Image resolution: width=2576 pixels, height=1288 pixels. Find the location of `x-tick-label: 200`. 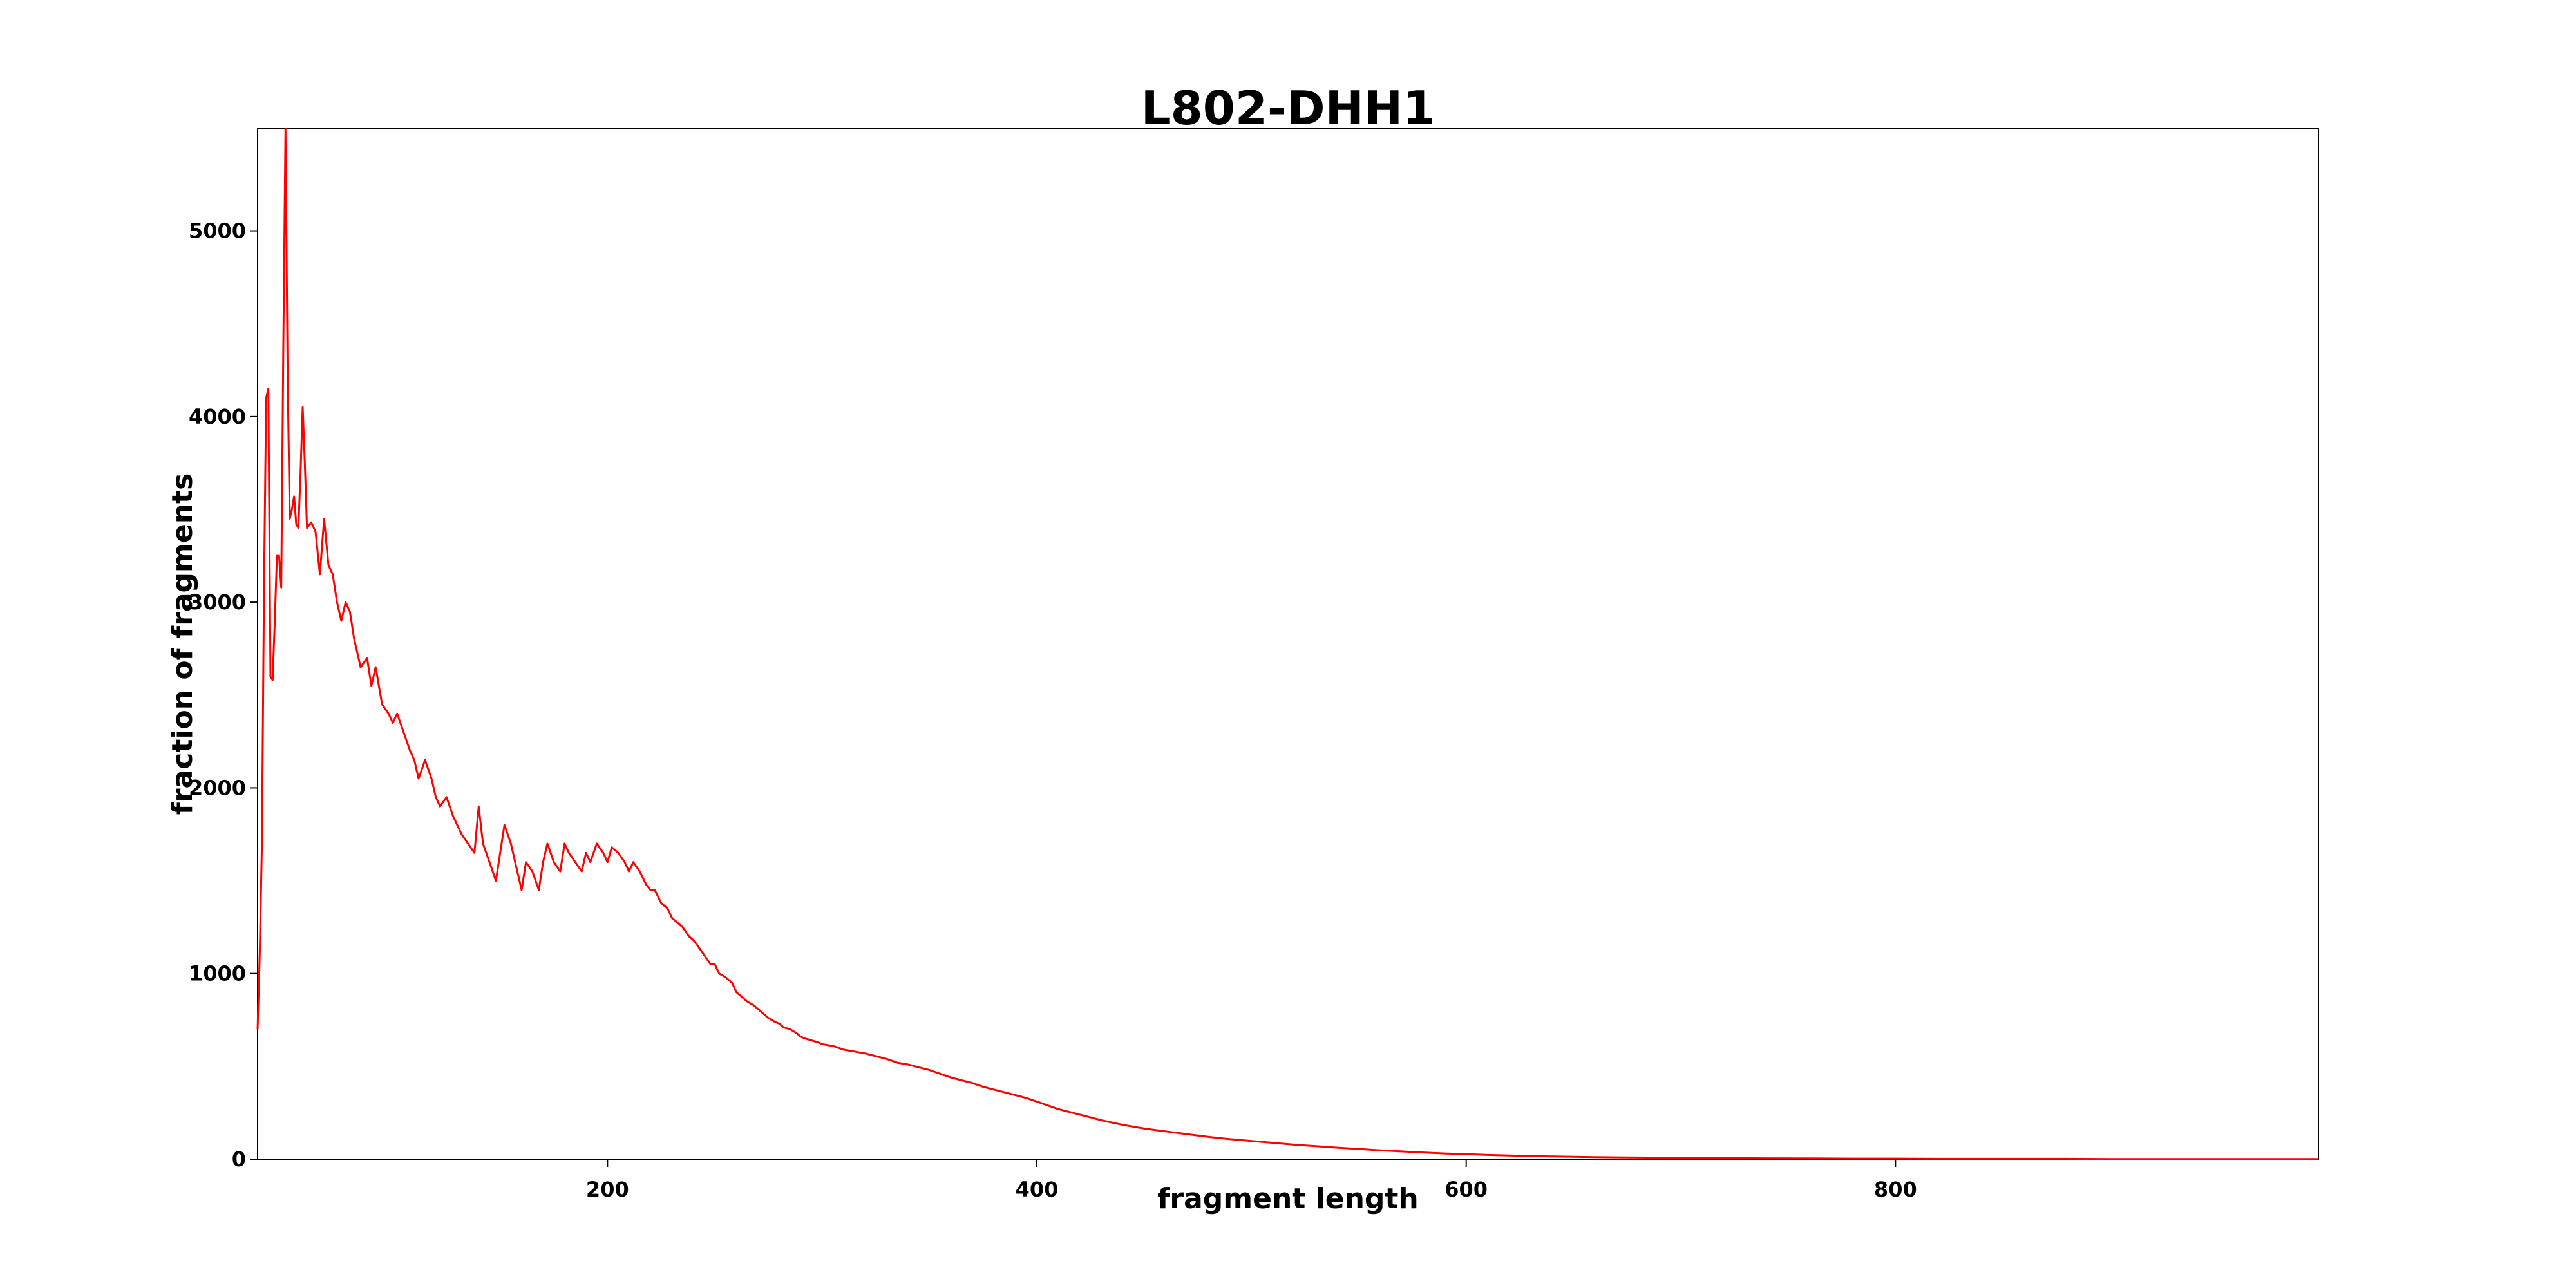

x-tick-label: 200 is located at coordinates (607, 1189).